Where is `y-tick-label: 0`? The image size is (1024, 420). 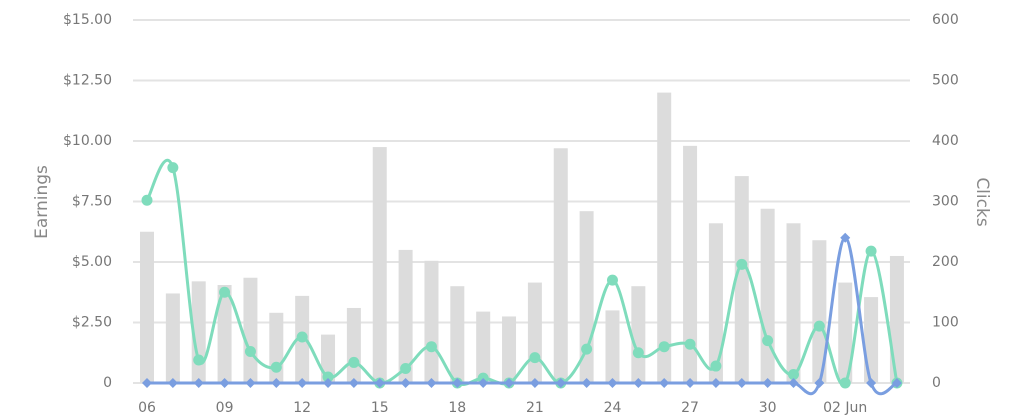 y-tick-label: 0 is located at coordinates (107, 383).